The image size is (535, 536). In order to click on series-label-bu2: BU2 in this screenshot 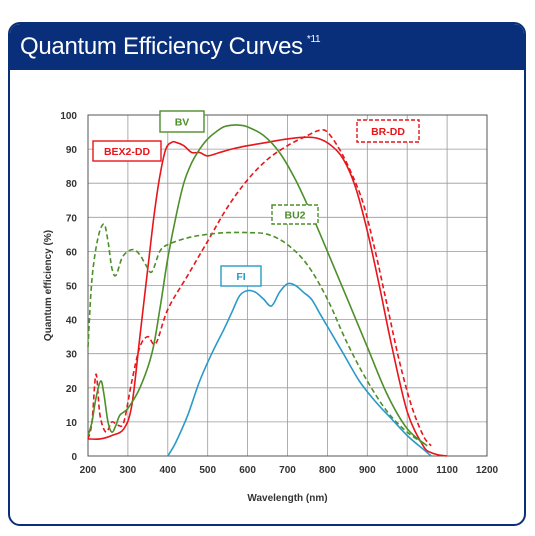, I will do `click(295, 214)`.